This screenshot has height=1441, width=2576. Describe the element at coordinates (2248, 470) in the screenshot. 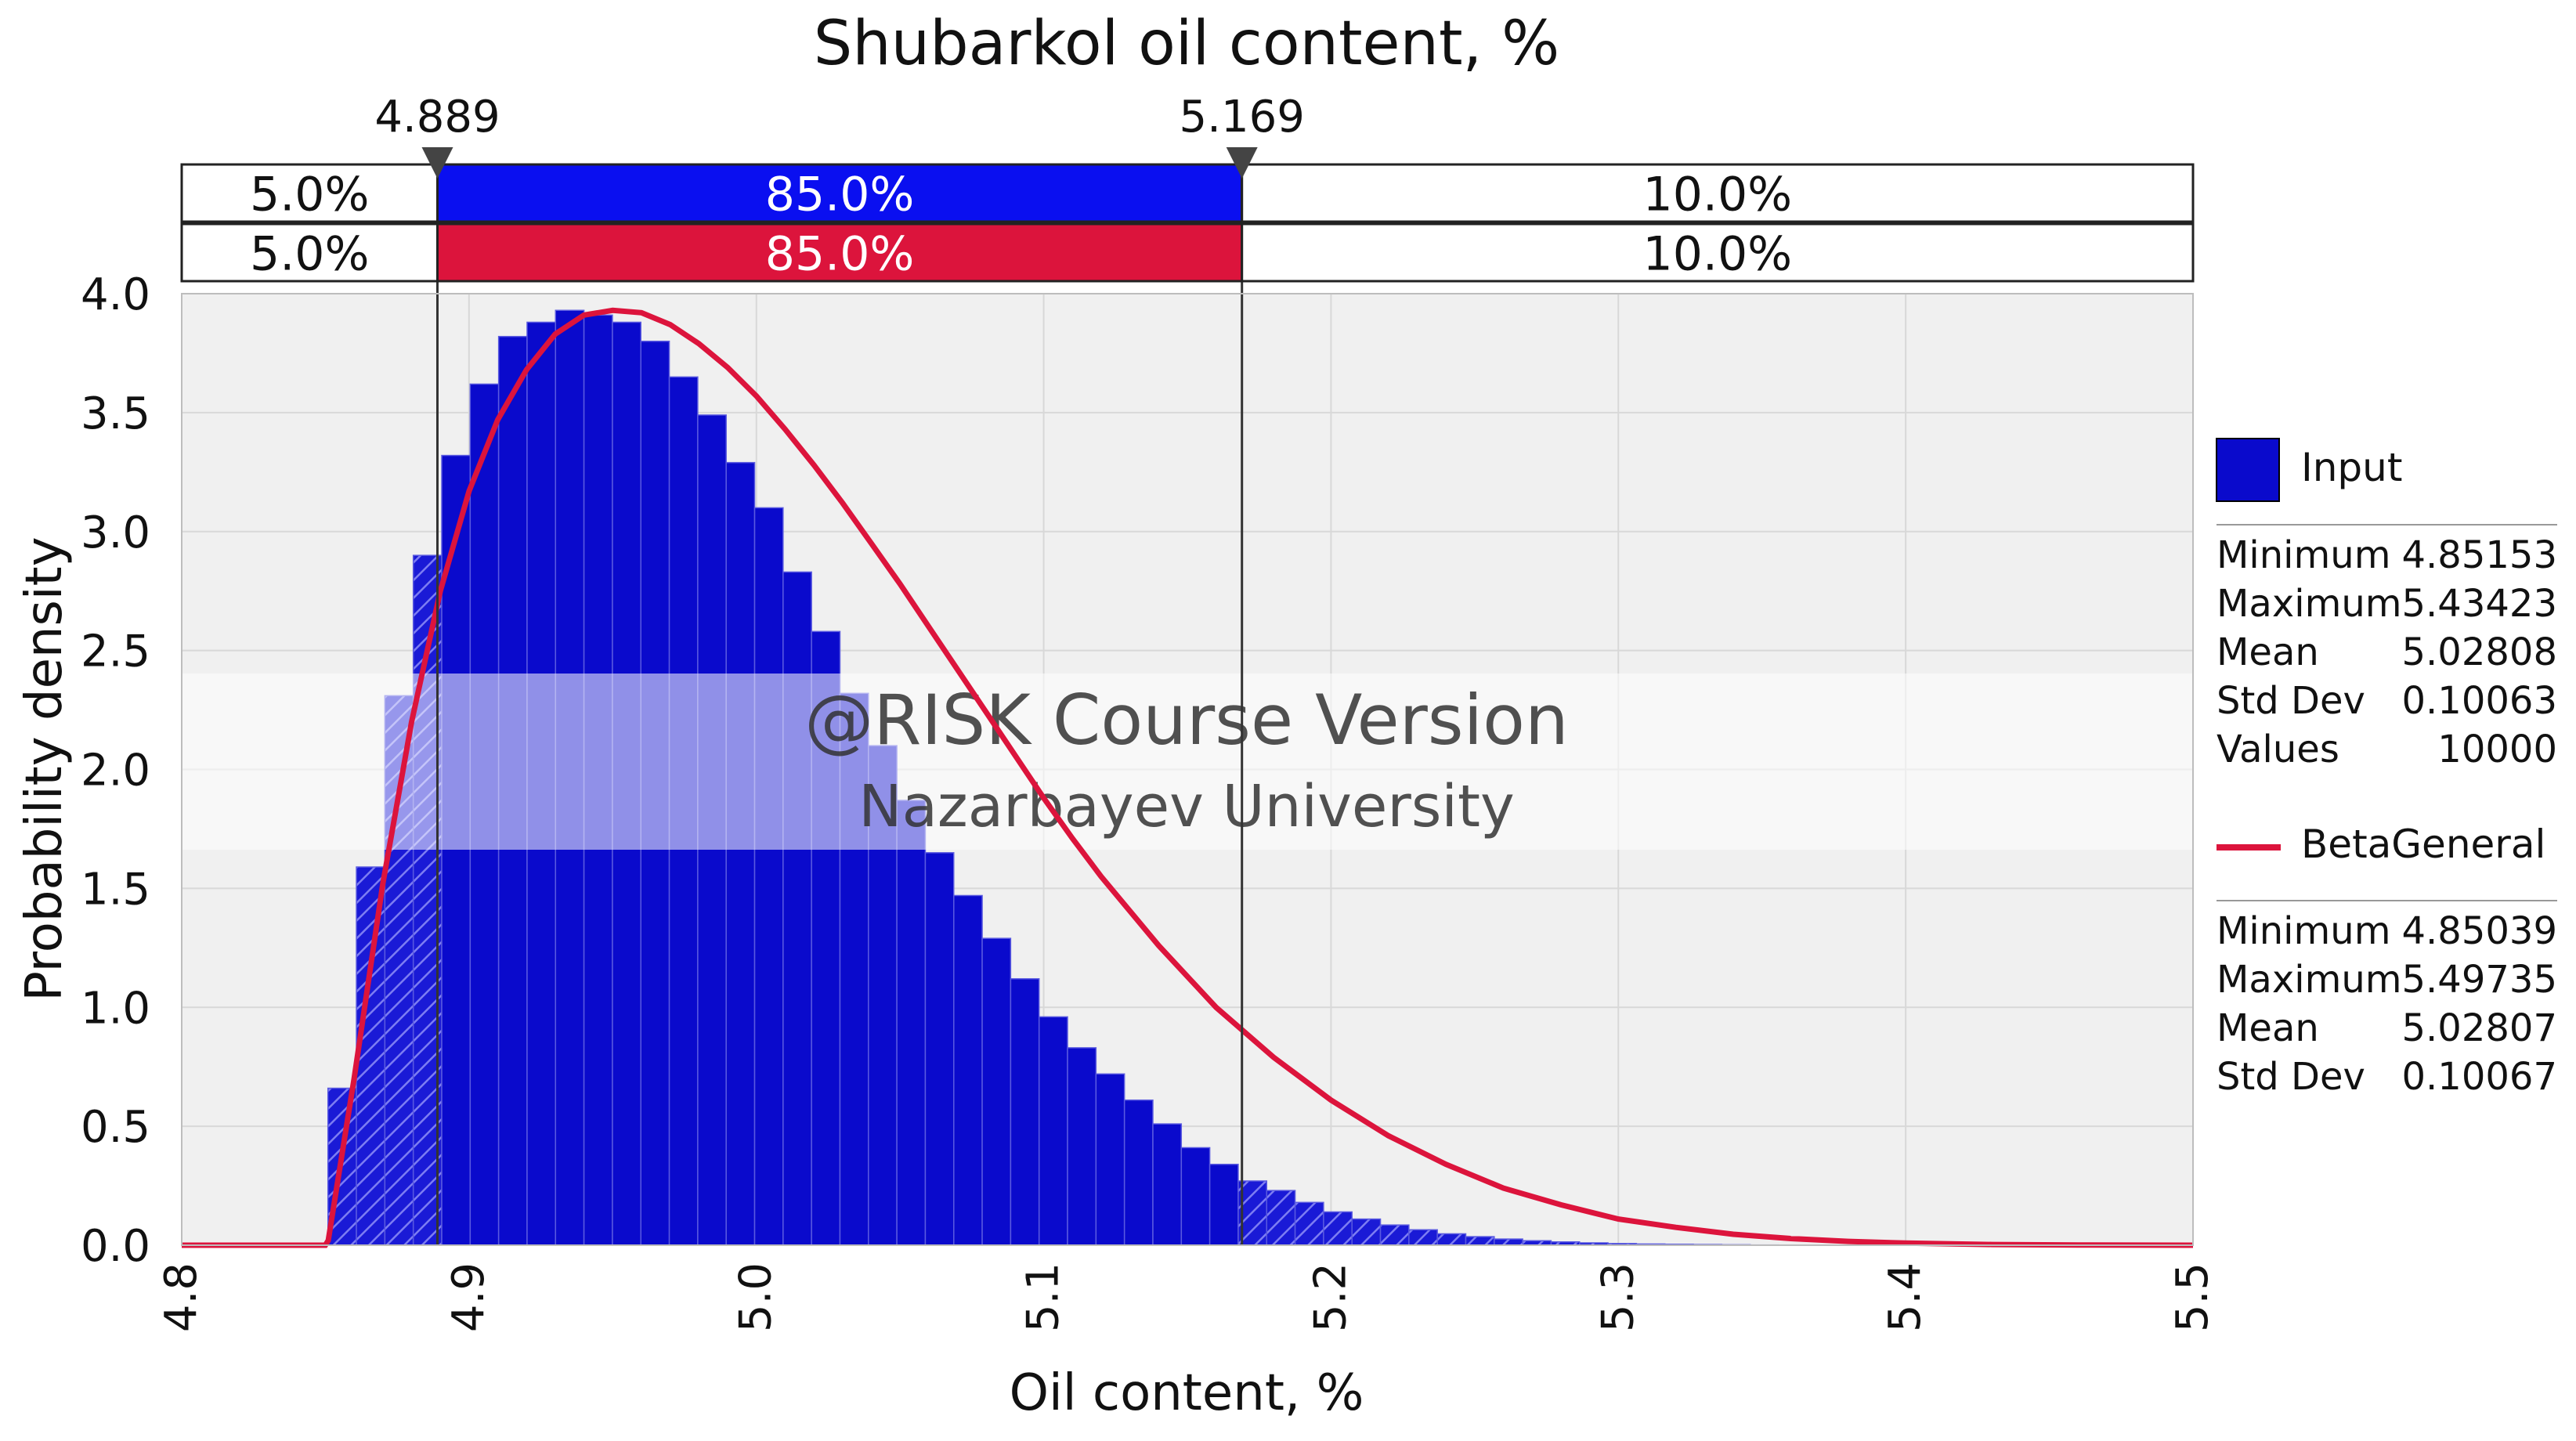

I see `legend-swatch-input` at that location.